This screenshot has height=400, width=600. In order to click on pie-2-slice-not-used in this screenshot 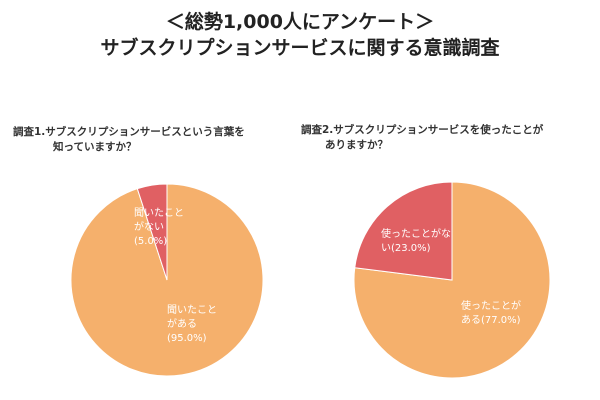, I will do `click(403, 231)`.